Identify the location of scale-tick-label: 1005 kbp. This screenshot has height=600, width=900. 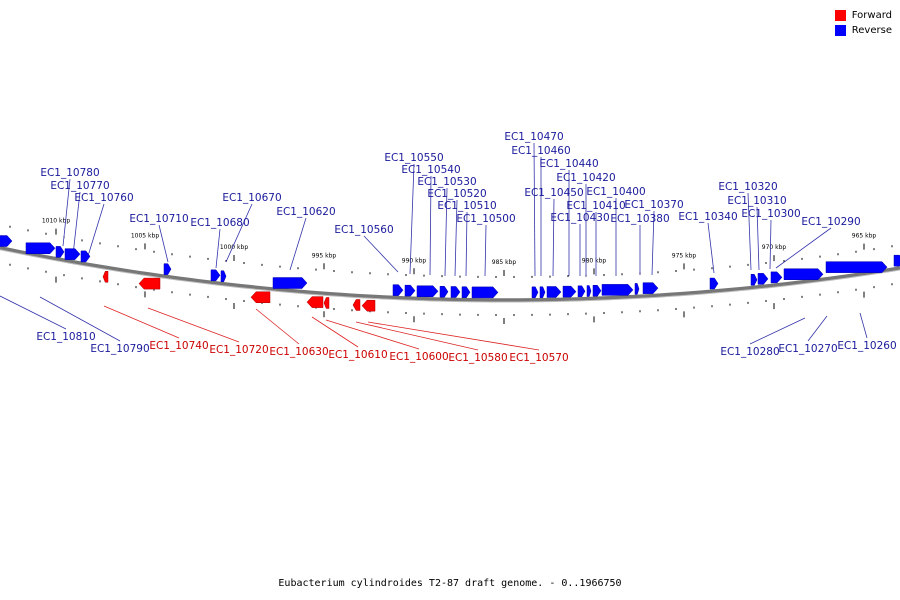
(145, 235).